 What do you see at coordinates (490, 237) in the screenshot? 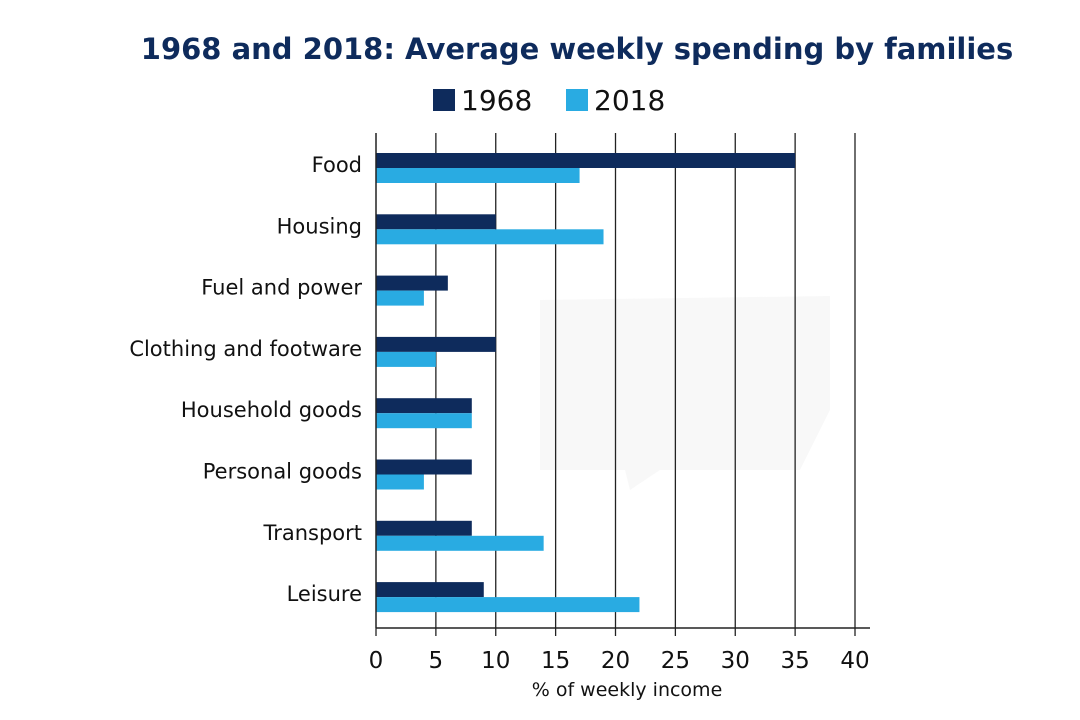
I see `bar-housing-2018` at bounding box center [490, 237].